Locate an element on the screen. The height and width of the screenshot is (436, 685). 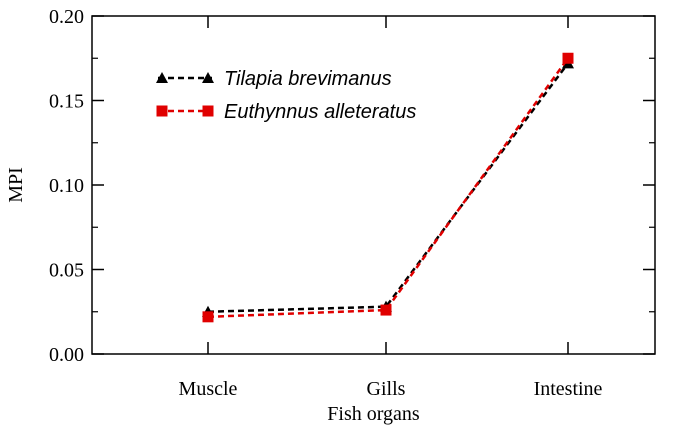
y-axis-label: MPI is located at coordinates (16, 185).